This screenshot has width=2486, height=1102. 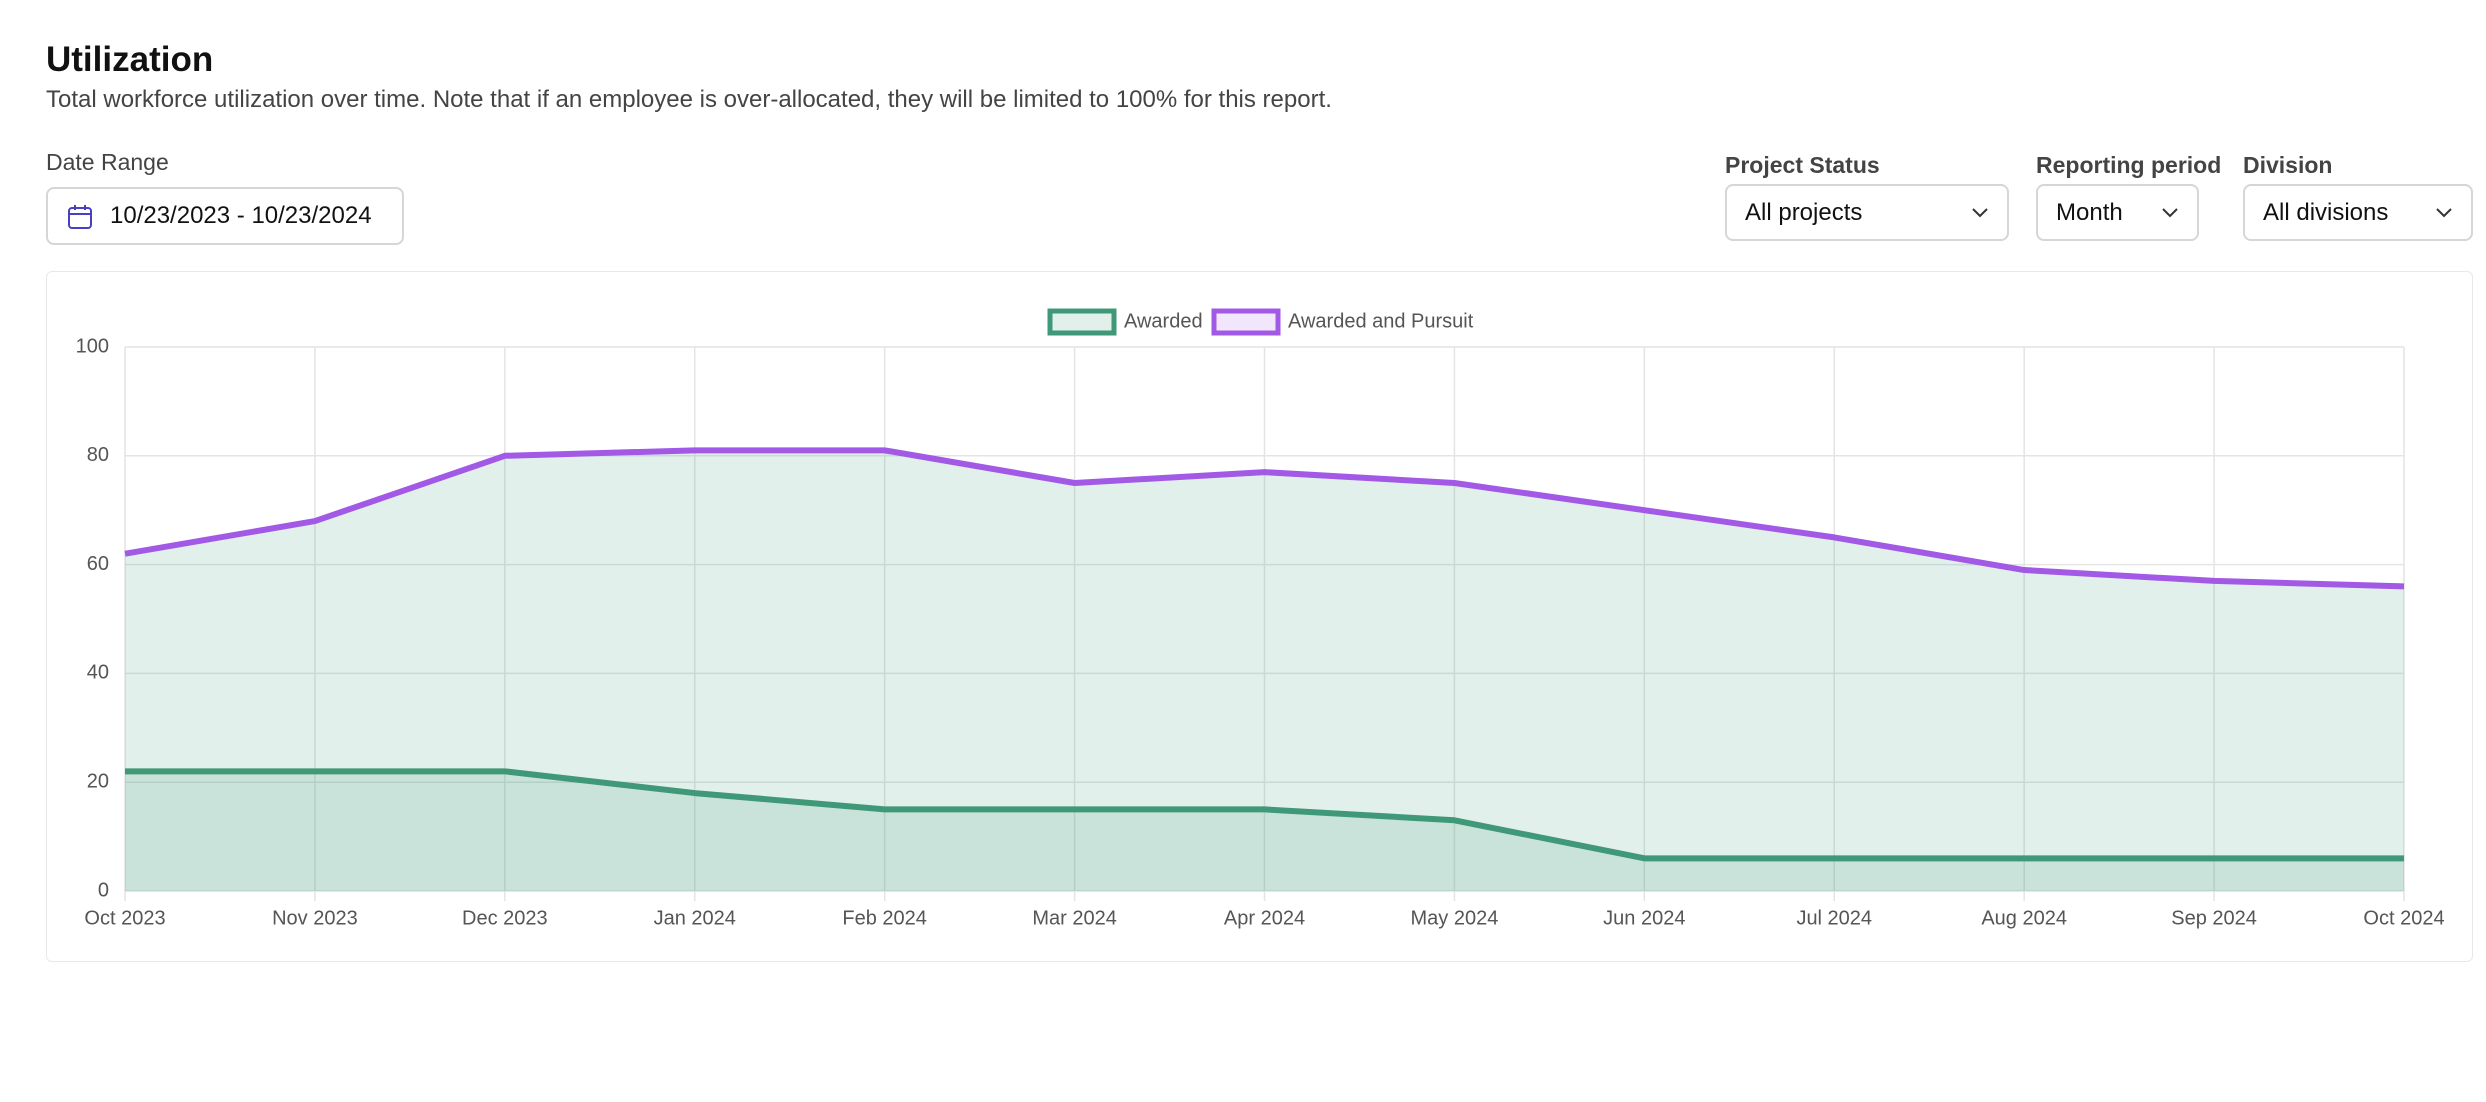 What do you see at coordinates (124, 918) in the screenshot?
I see `x-tick-label: Oct 2023` at bounding box center [124, 918].